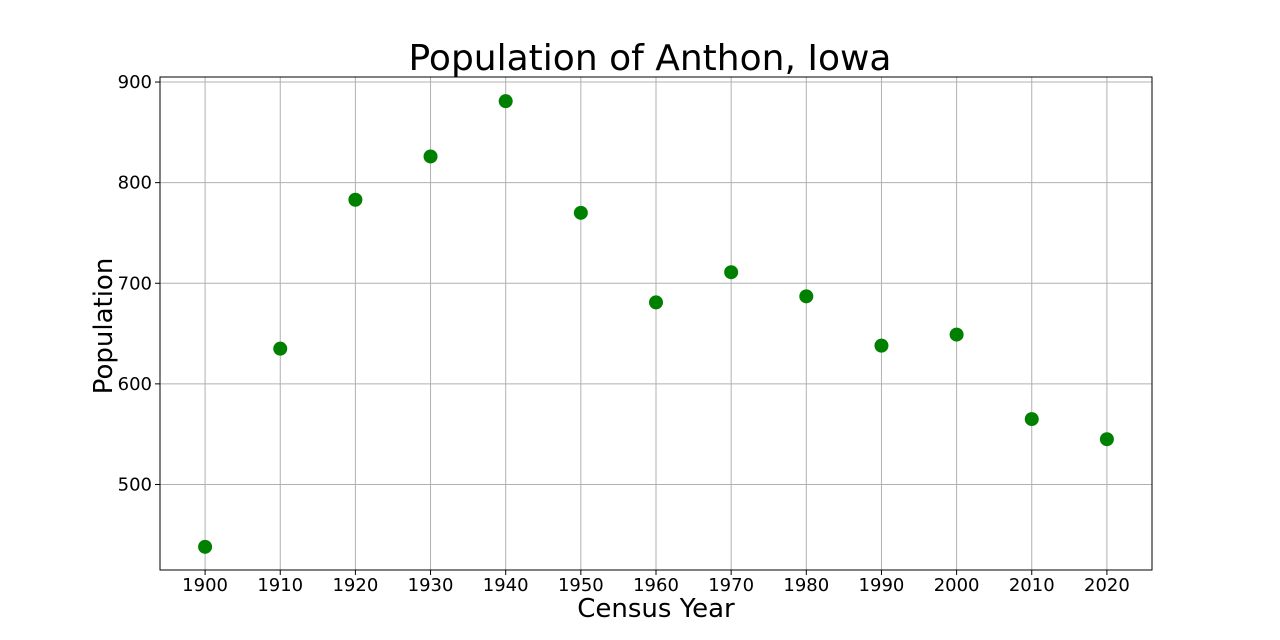  I want to click on data-point-2000, so click(956, 334).